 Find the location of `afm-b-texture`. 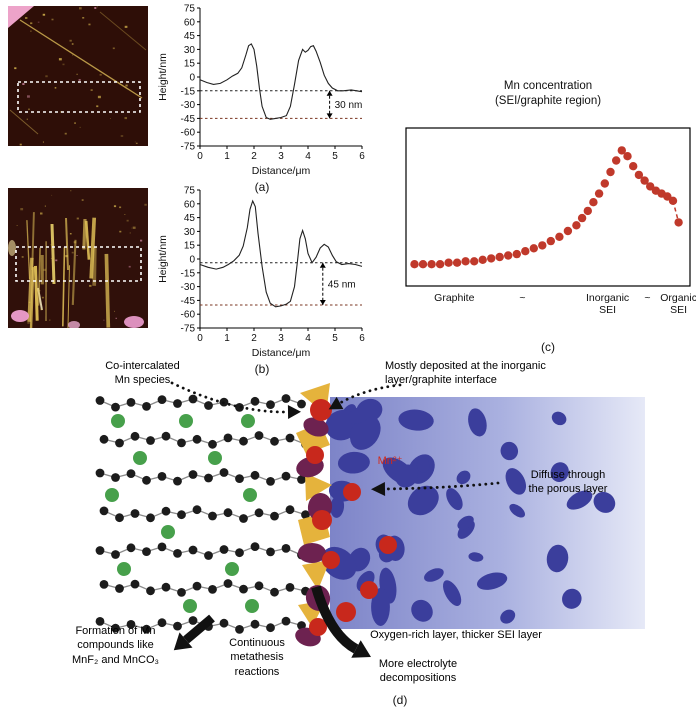

afm-b-texture is located at coordinates (77, 259).